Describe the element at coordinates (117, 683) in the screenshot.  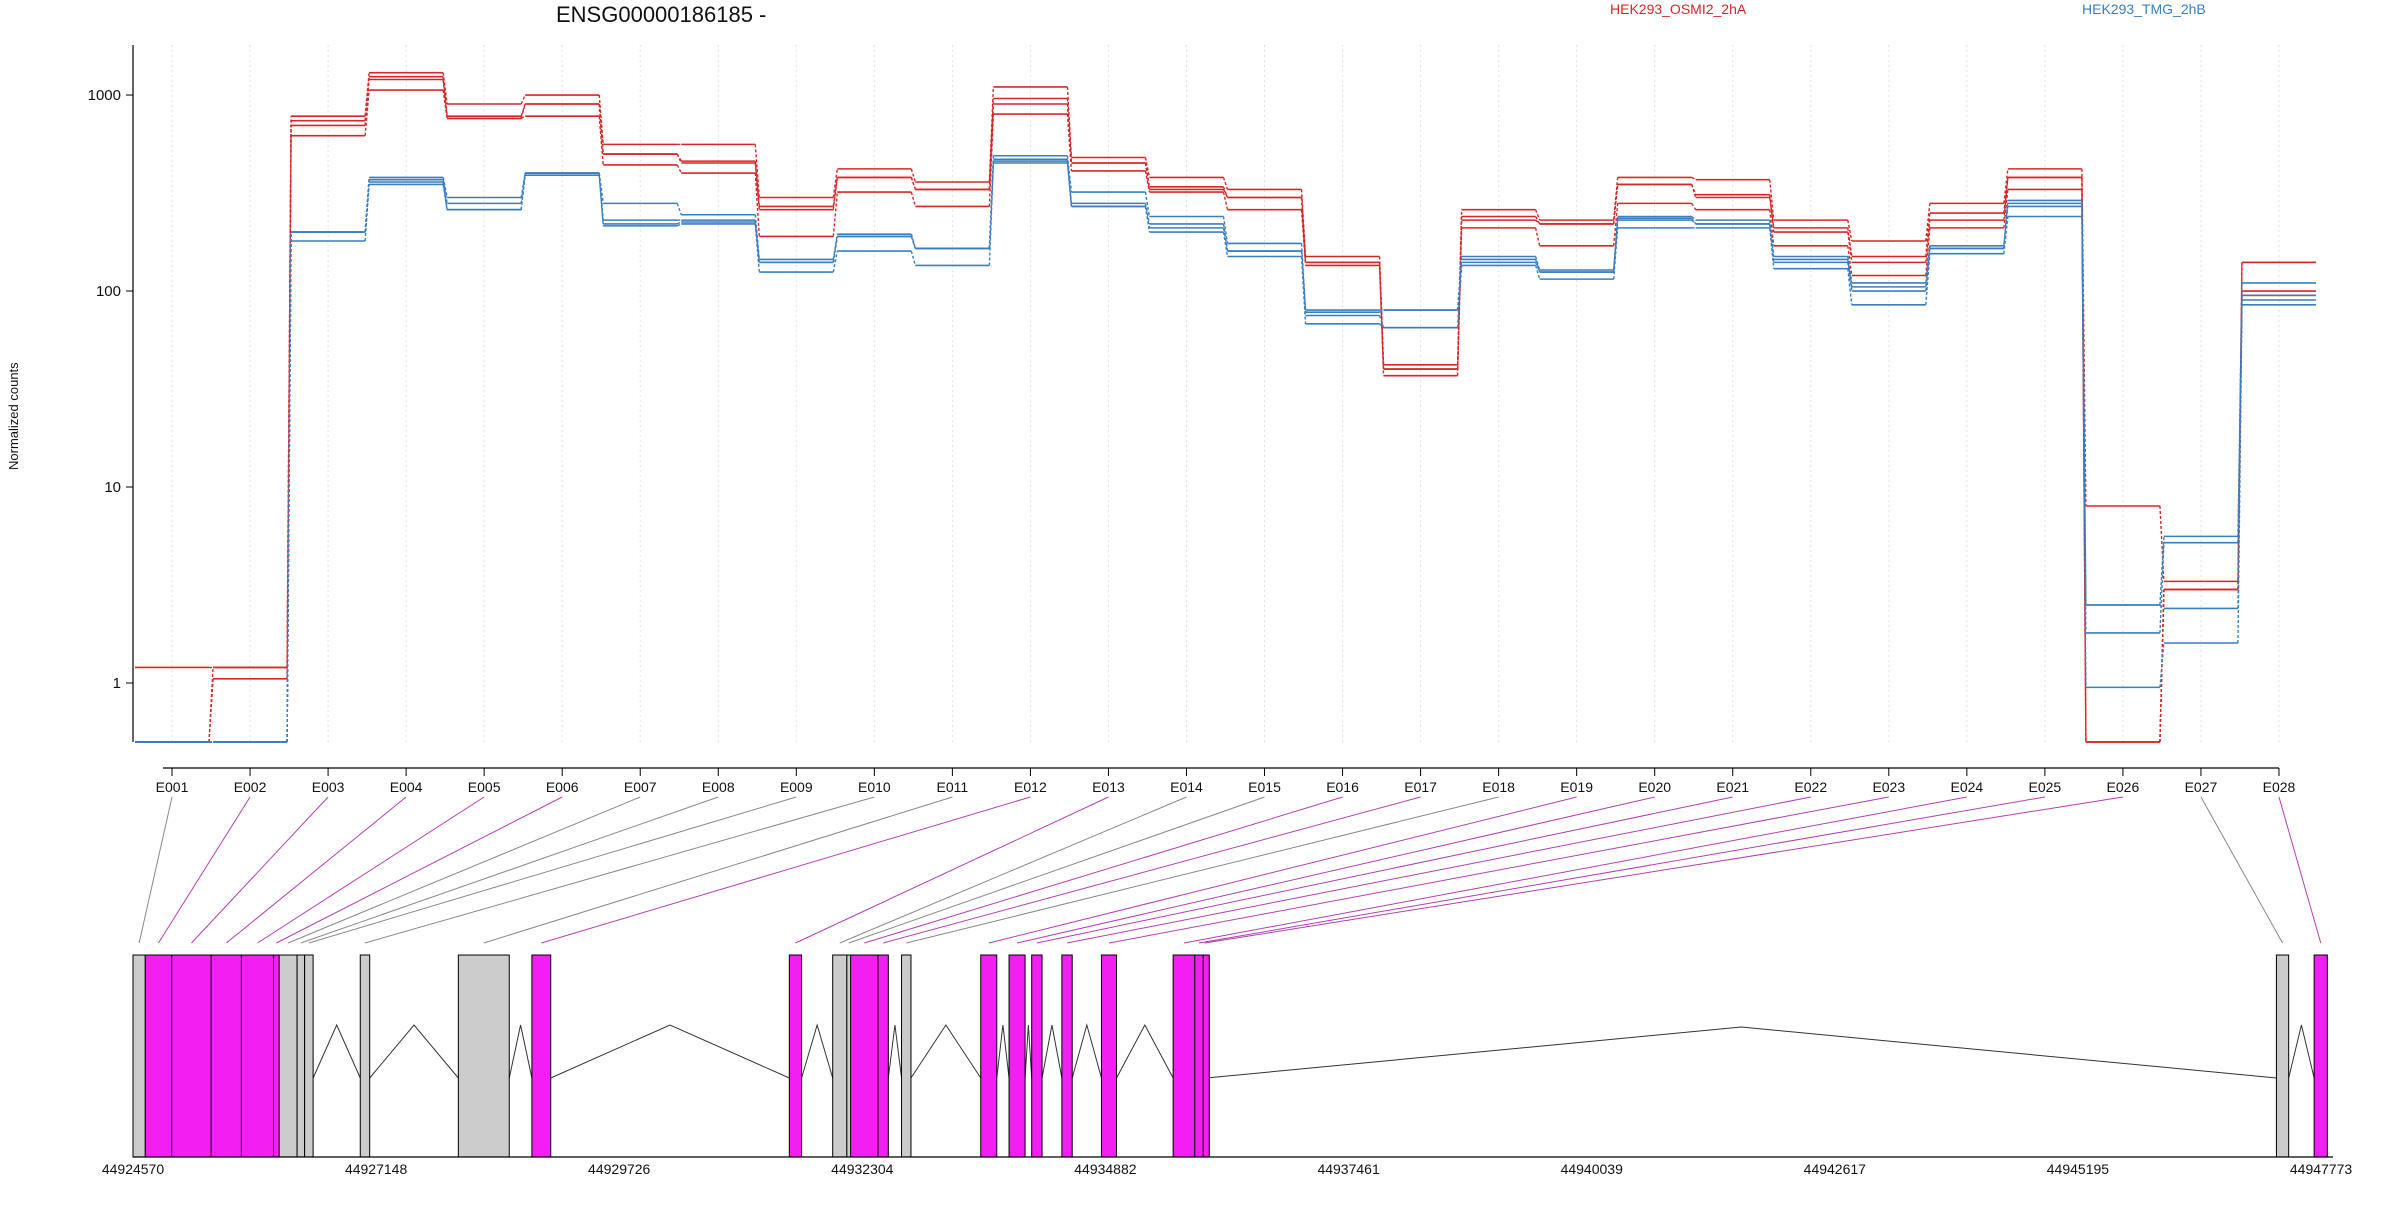
I see `y-tick-label: 1` at that location.